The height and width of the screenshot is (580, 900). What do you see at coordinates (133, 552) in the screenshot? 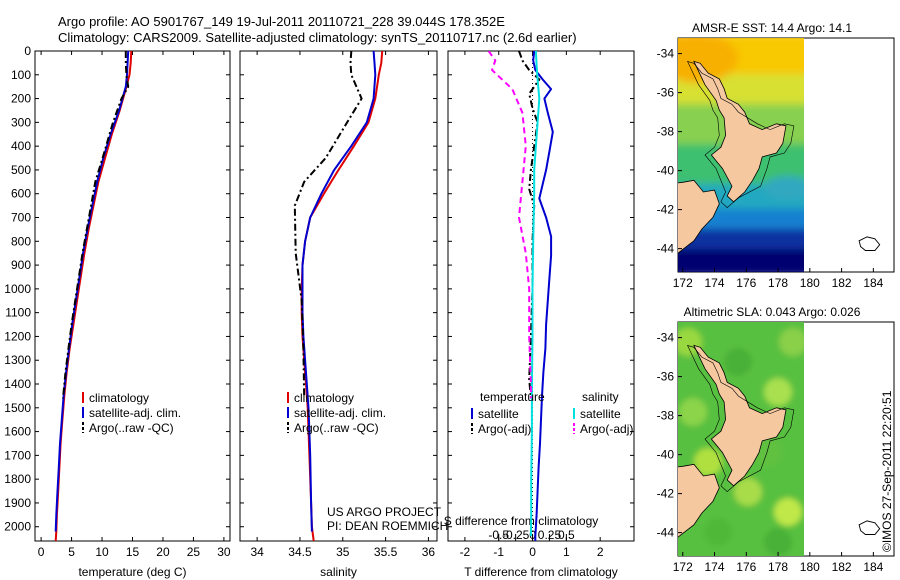
I see `temperature-xtick-label: 15` at bounding box center [133, 552].